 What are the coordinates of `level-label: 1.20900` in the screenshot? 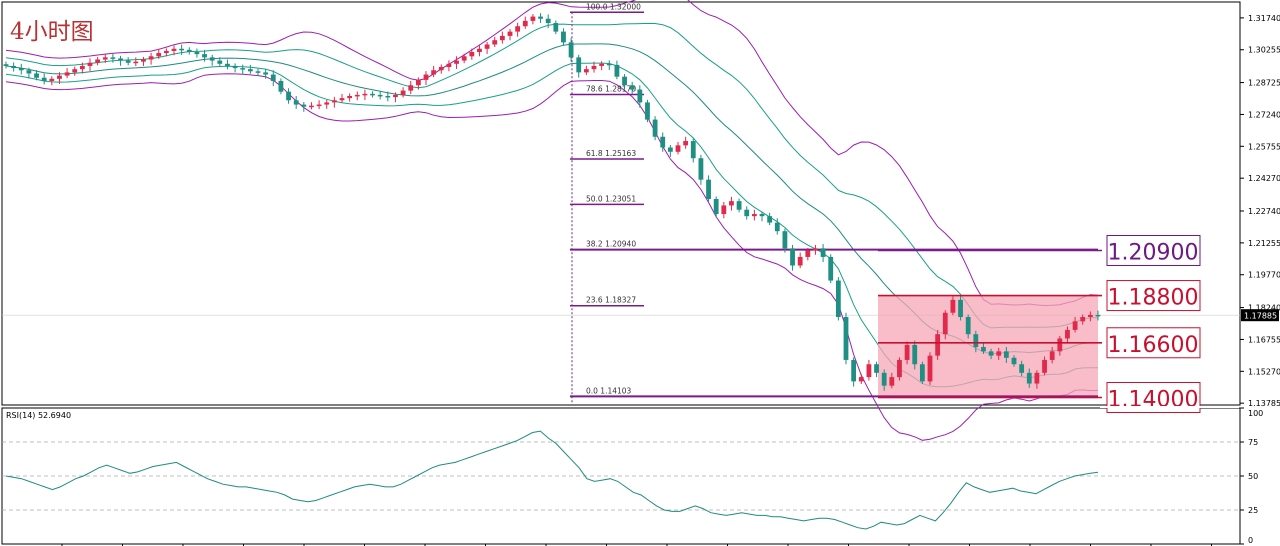 It's located at (1153, 252).